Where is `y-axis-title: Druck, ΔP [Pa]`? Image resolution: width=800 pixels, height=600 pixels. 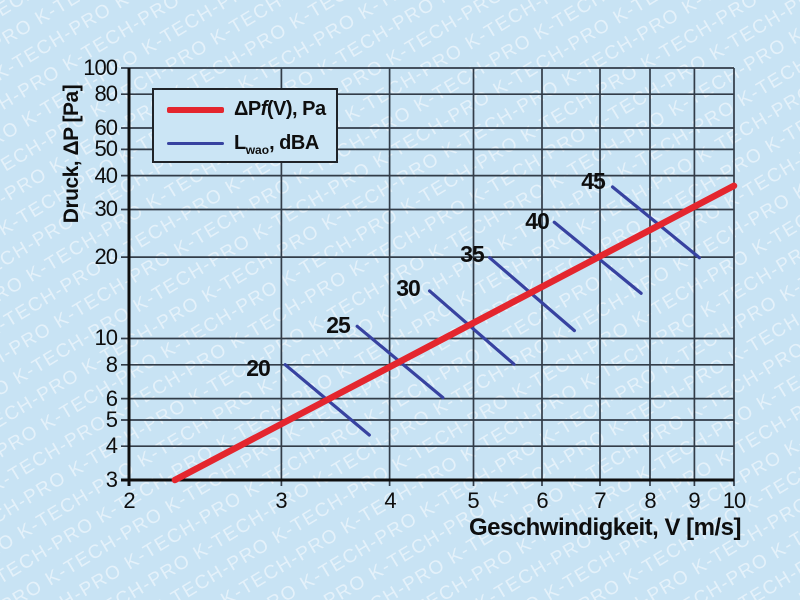
y-axis-title: Druck, ΔP [Pa] is located at coordinates (71, 154).